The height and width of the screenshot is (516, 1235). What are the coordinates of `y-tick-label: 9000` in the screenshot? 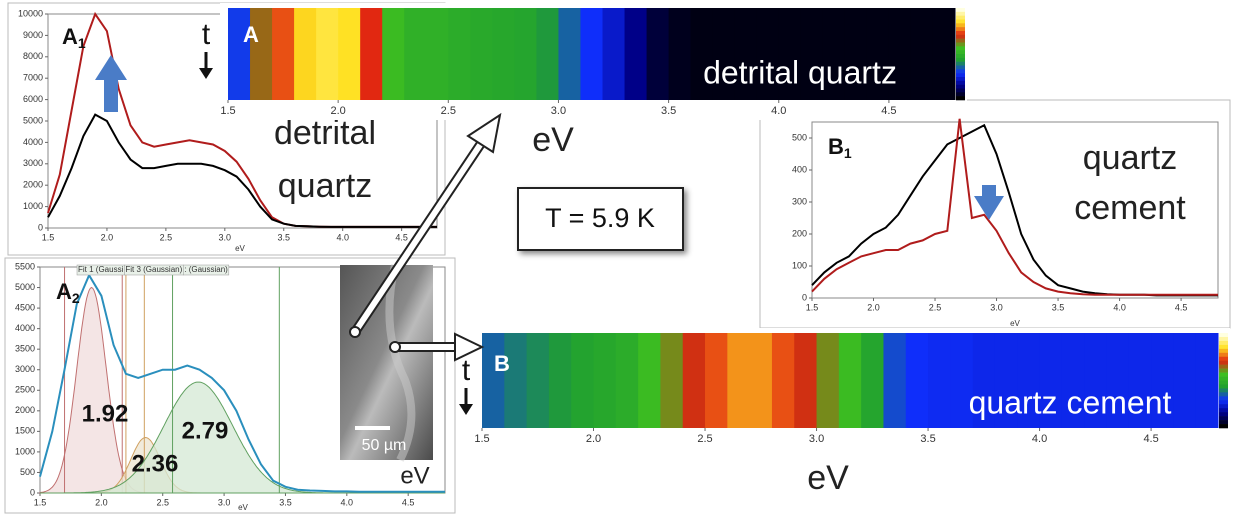 It's located at (33, 35).